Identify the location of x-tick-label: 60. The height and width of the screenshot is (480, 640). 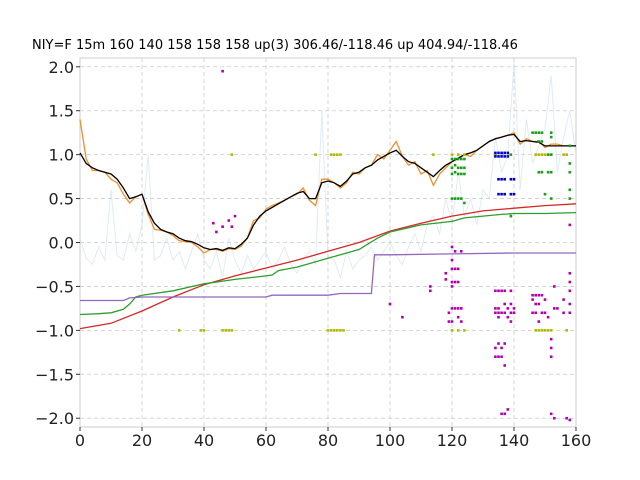
(266, 440).